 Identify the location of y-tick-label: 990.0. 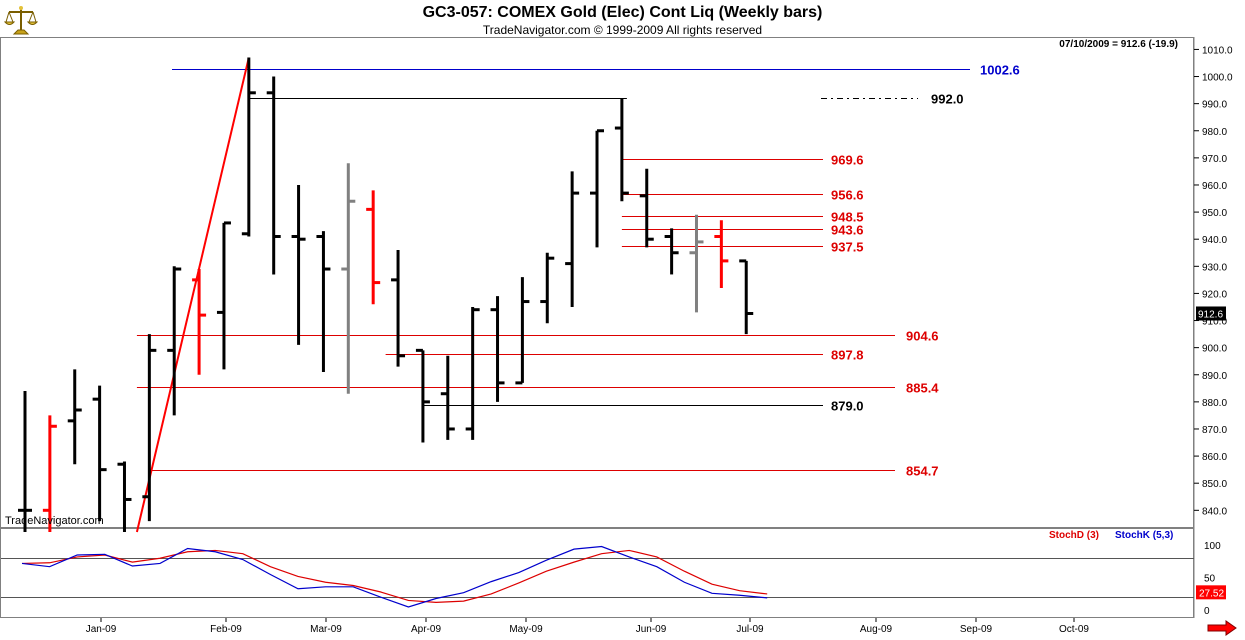
(1214, 105).